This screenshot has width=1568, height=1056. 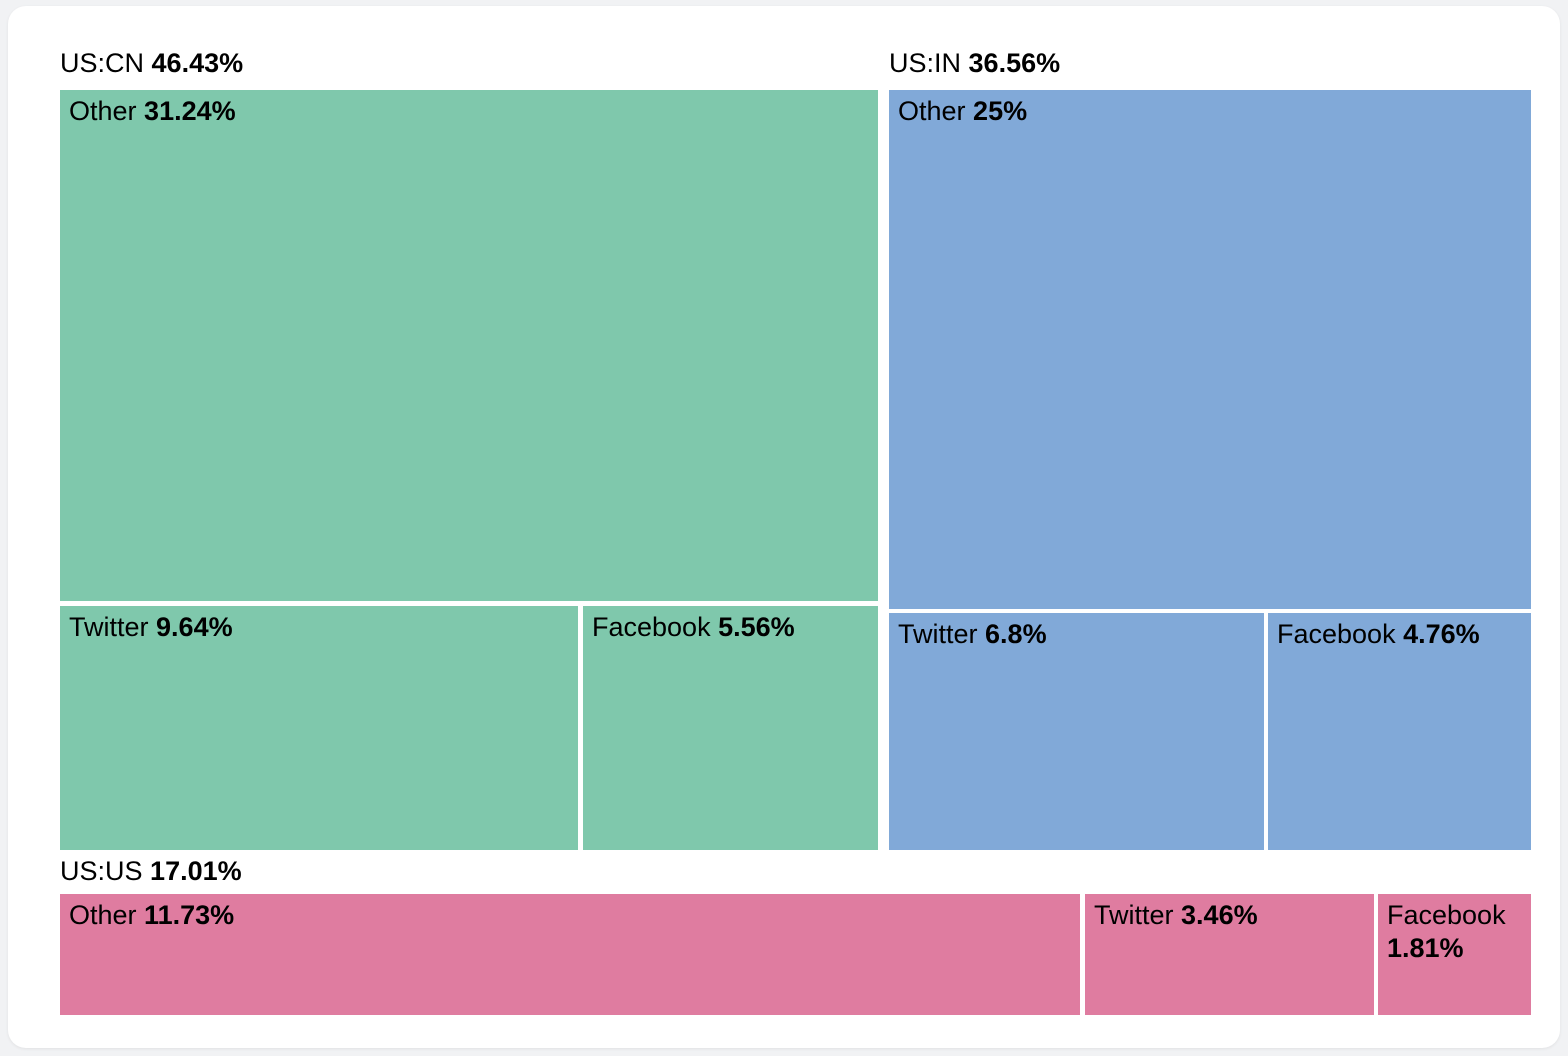 I want to click on cell-value: 25%, so click(x=1000, y=111).